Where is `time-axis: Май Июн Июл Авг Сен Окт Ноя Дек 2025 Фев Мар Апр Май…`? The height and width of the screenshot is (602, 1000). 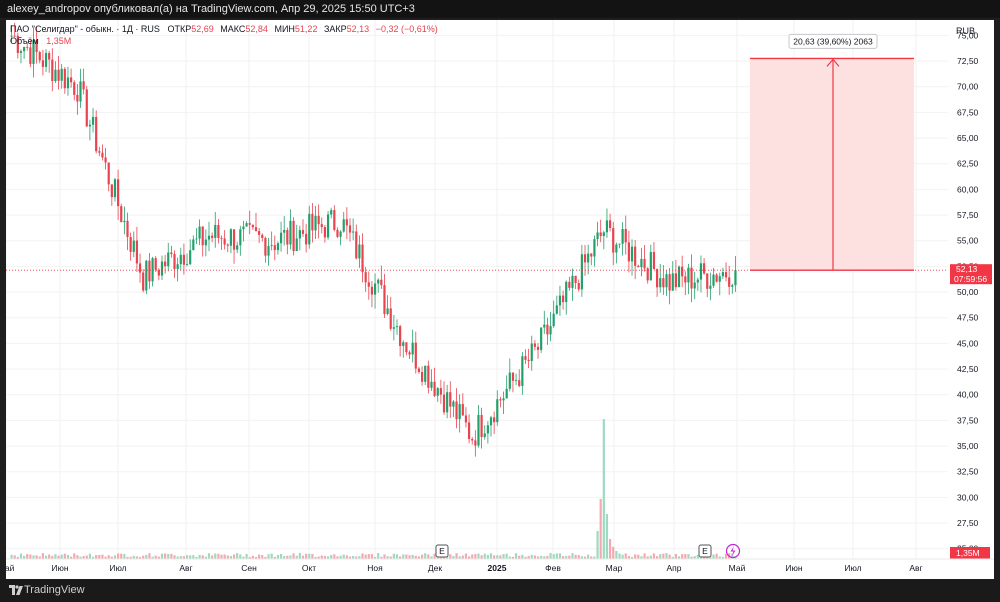 time-axis: Май Июн Июл Авг Сен Окт Ноя Дек 2025 Фев Мар Апр Май… is located at coordinates (461, 568).